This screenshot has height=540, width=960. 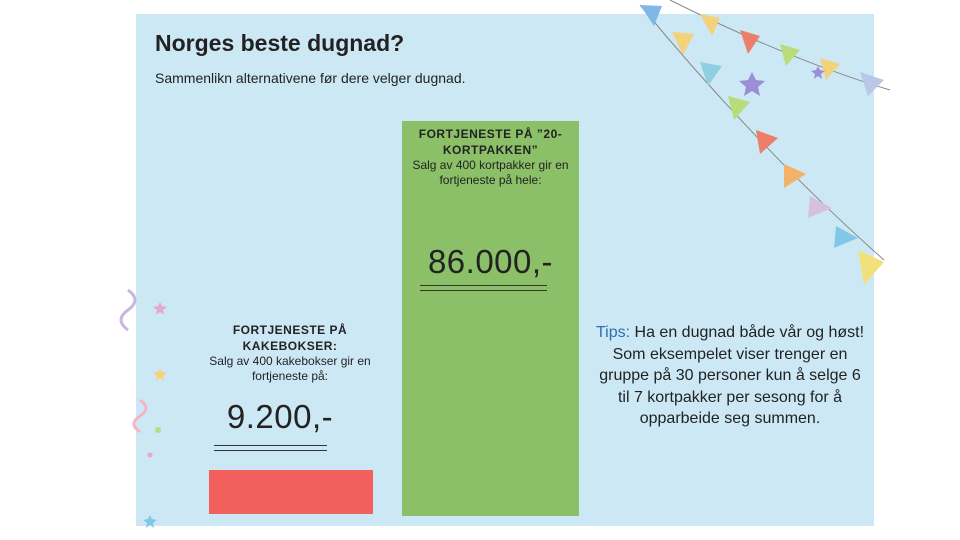 What do you see at coordinates (613, 332) in the screenshot?
I see `tips-label: Tips:` at bounding box center [613, 332].